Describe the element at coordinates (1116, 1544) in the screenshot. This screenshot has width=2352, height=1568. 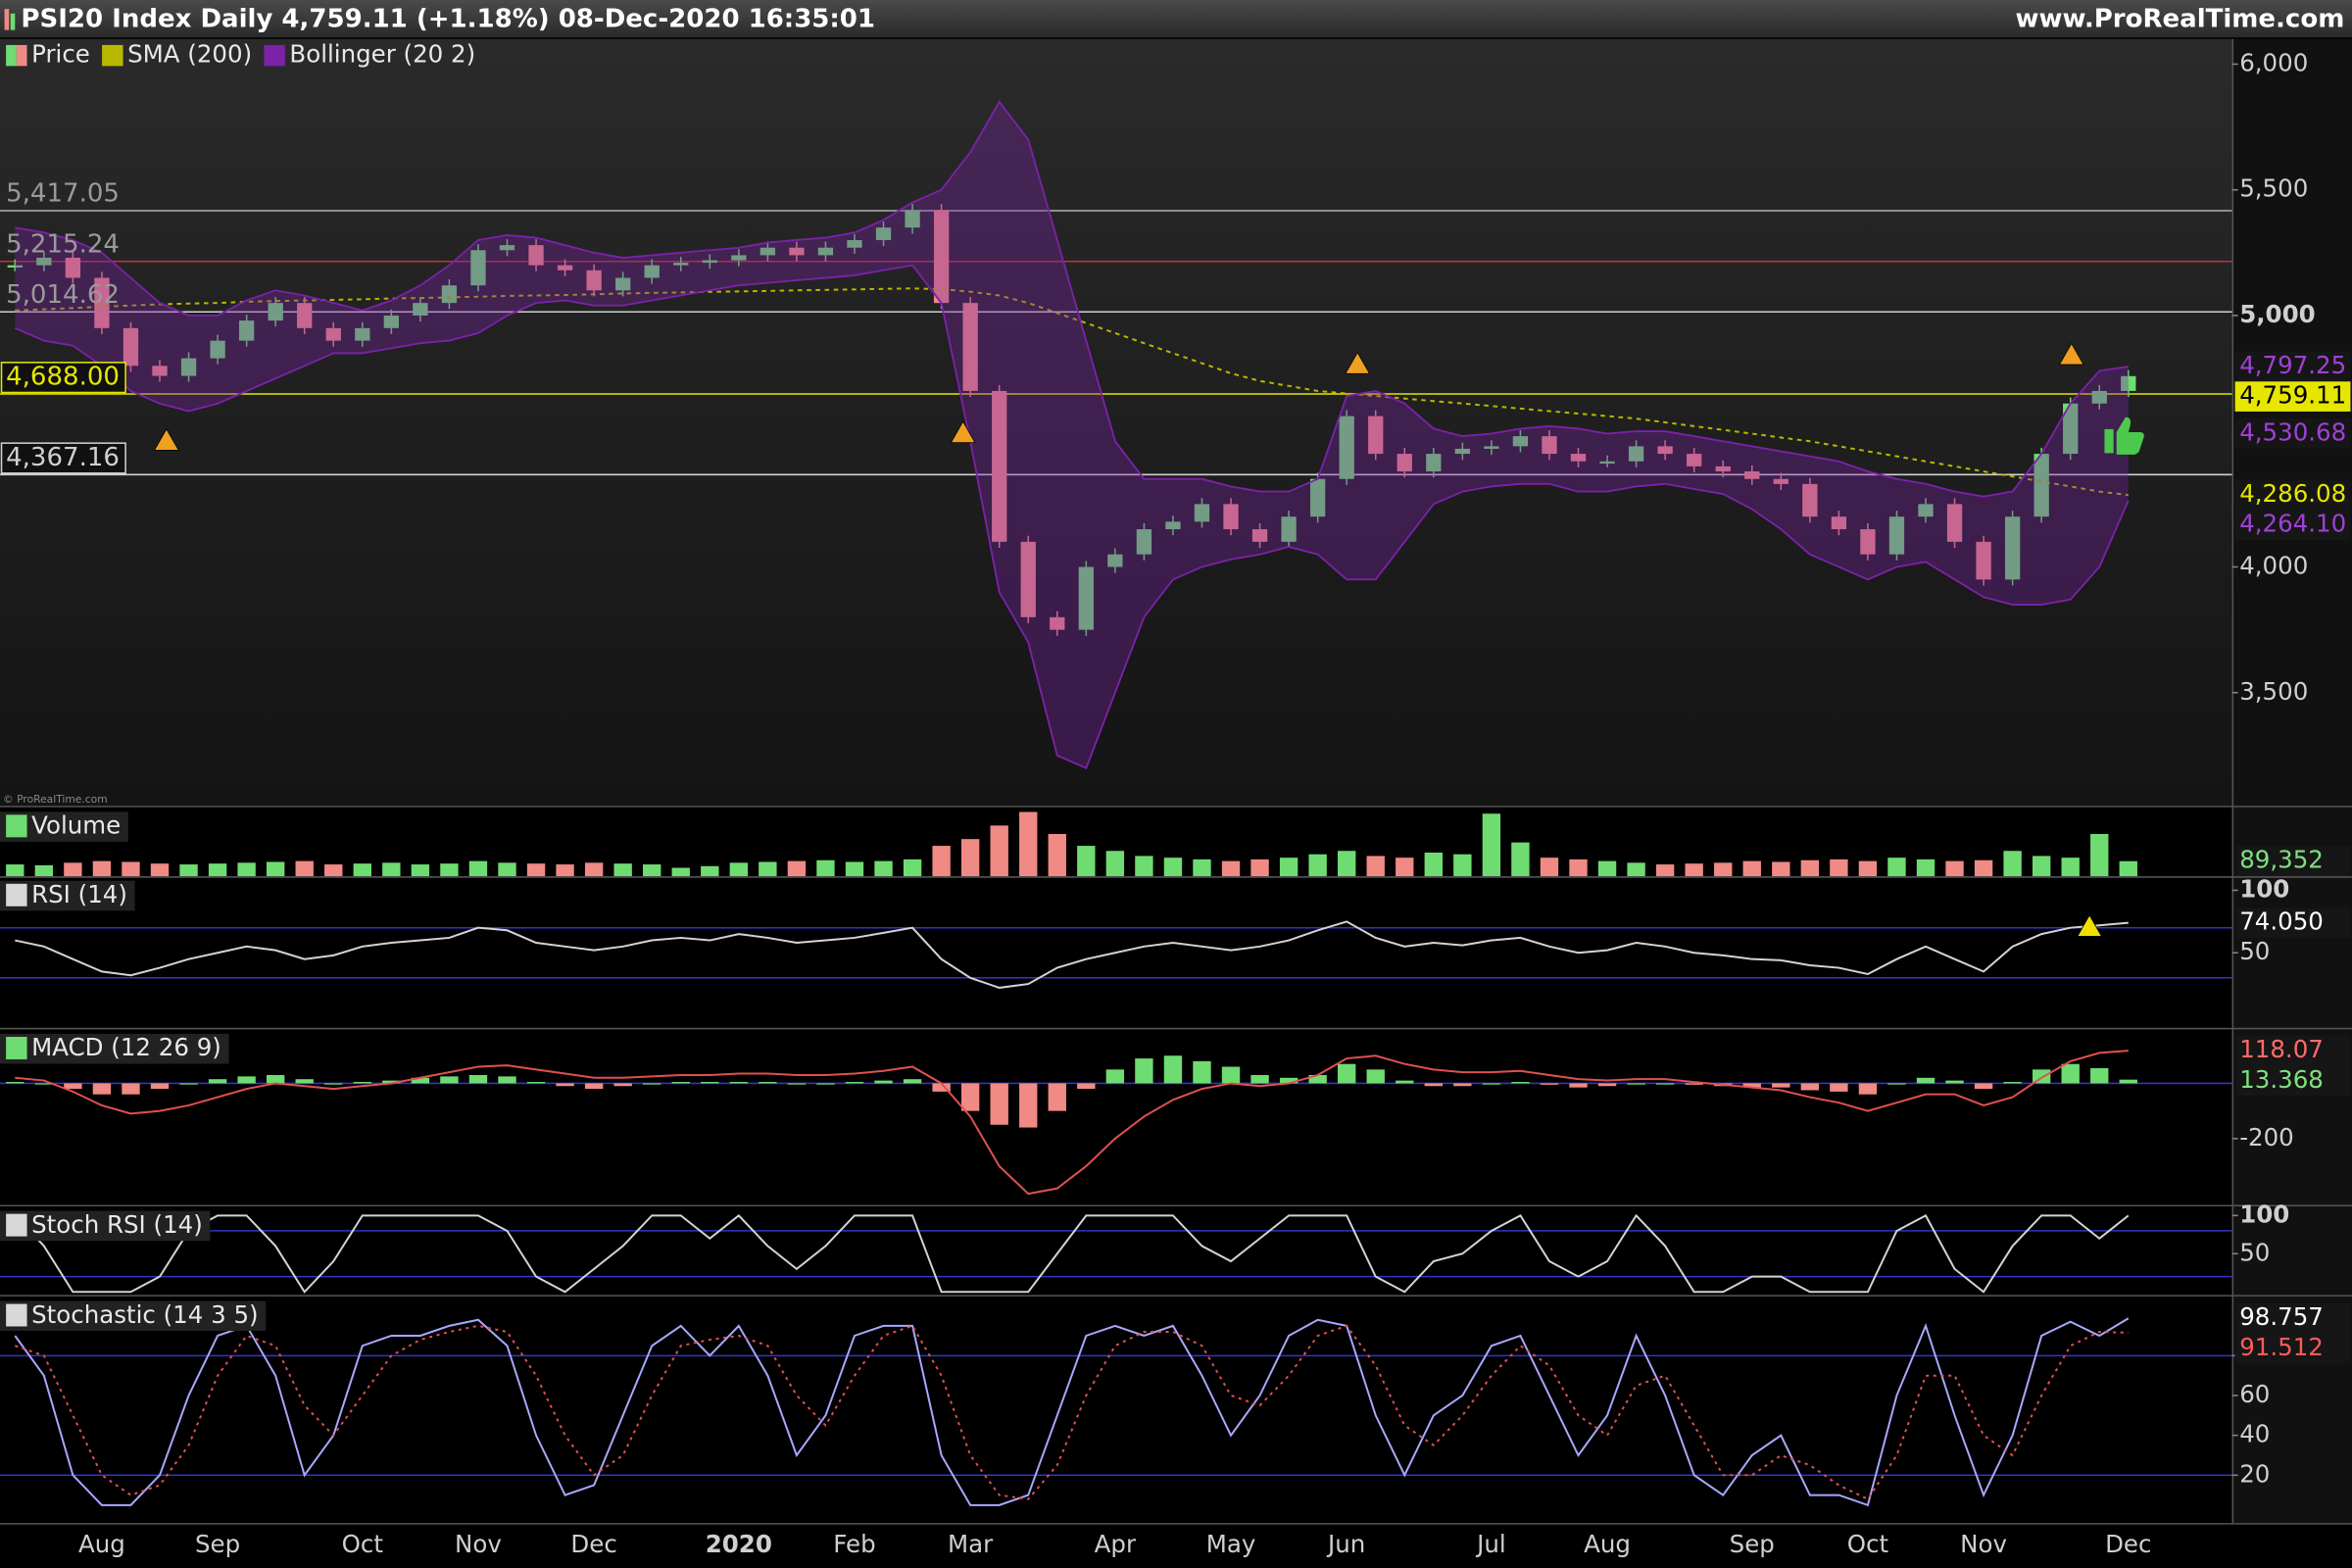
I see `x-tick-label: Apr` at that location.